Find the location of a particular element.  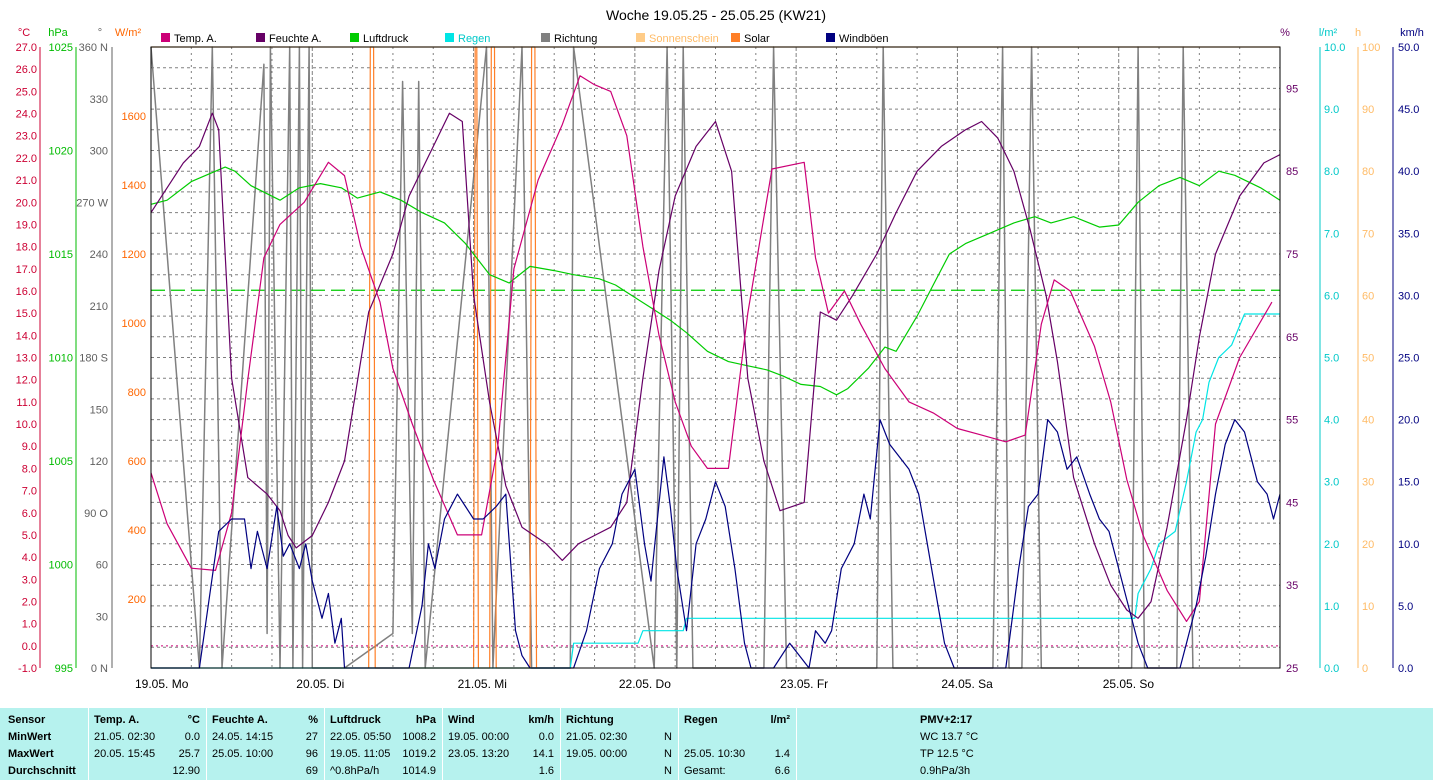

temp-tick-label: 22.0 is located at coordinates (26, 159).